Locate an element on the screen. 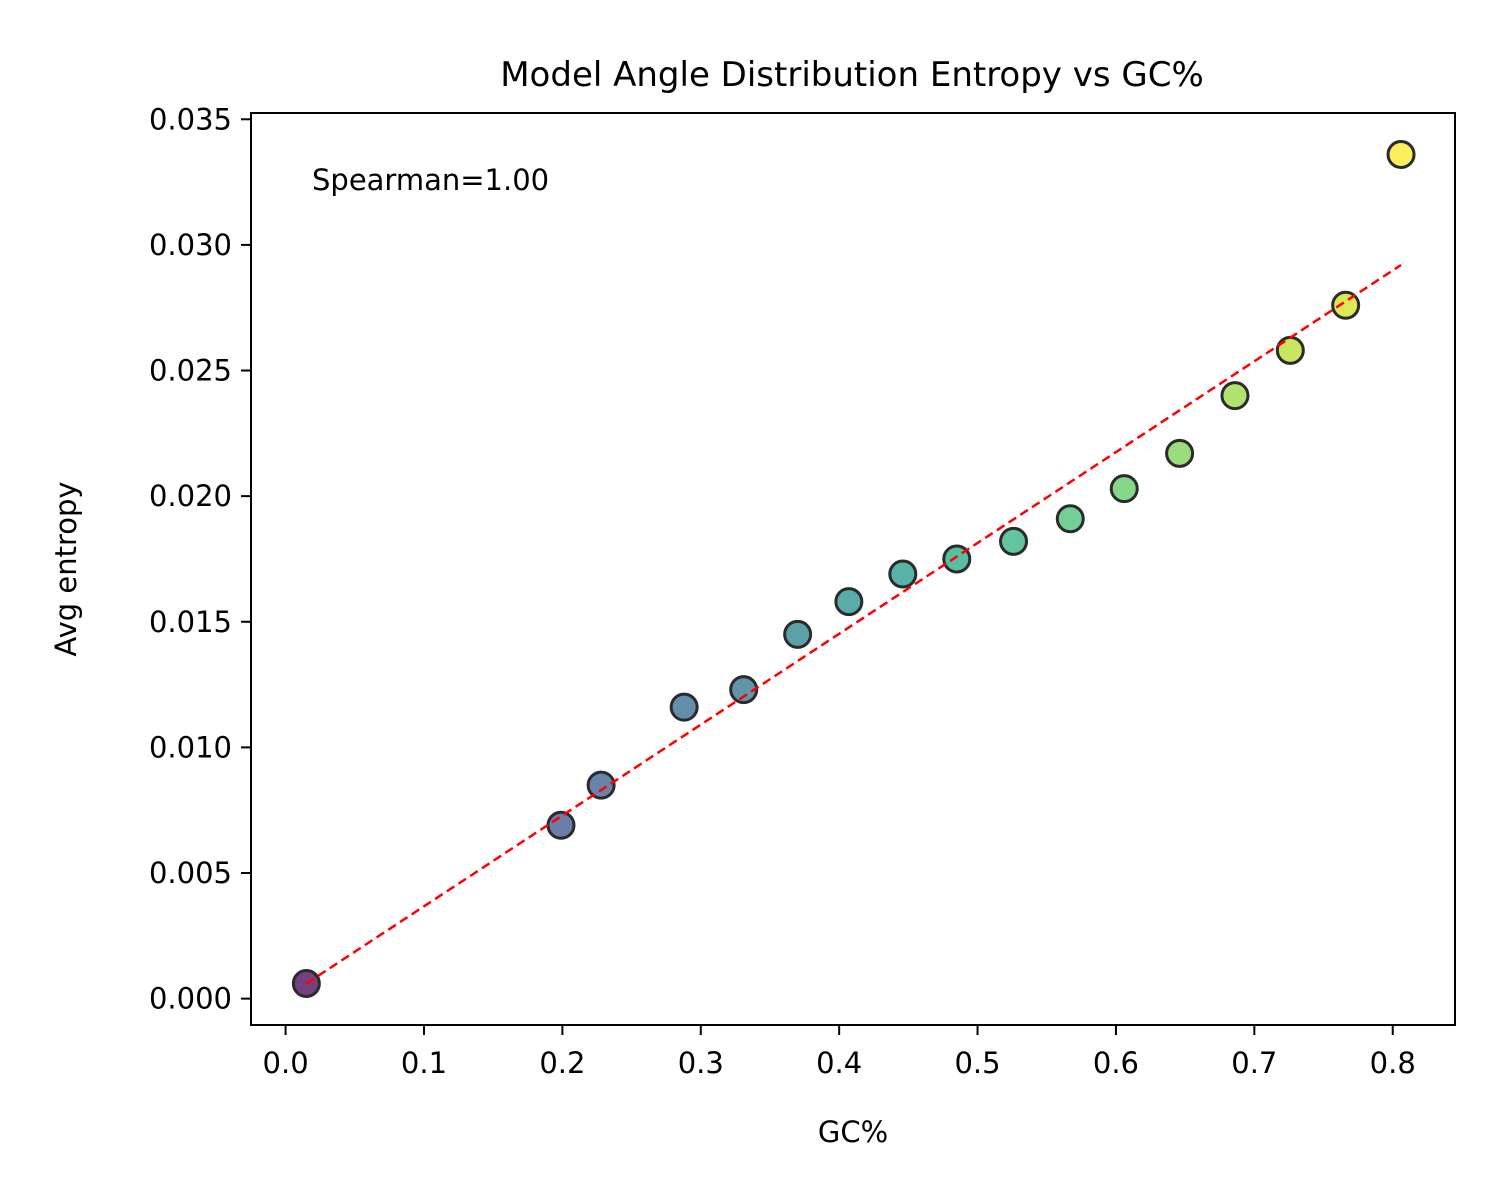 This screenshot has width=1500, height=1200. y-tick-label: 0.010 is located at coordinates (190, 747).